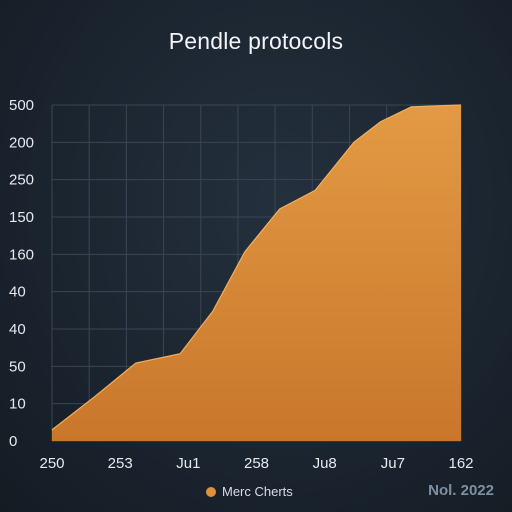 Image resolution: width=512 pixels, height=512 pixels. I want to click on y-tick-label: 250, so click(21, 180).